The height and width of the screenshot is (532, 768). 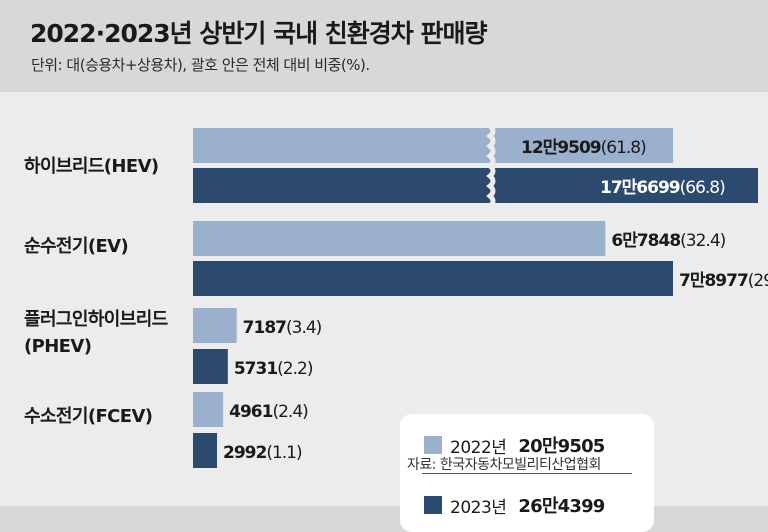 I want to click on legend-year-2023: 2023년, so click(x=478, y=507).